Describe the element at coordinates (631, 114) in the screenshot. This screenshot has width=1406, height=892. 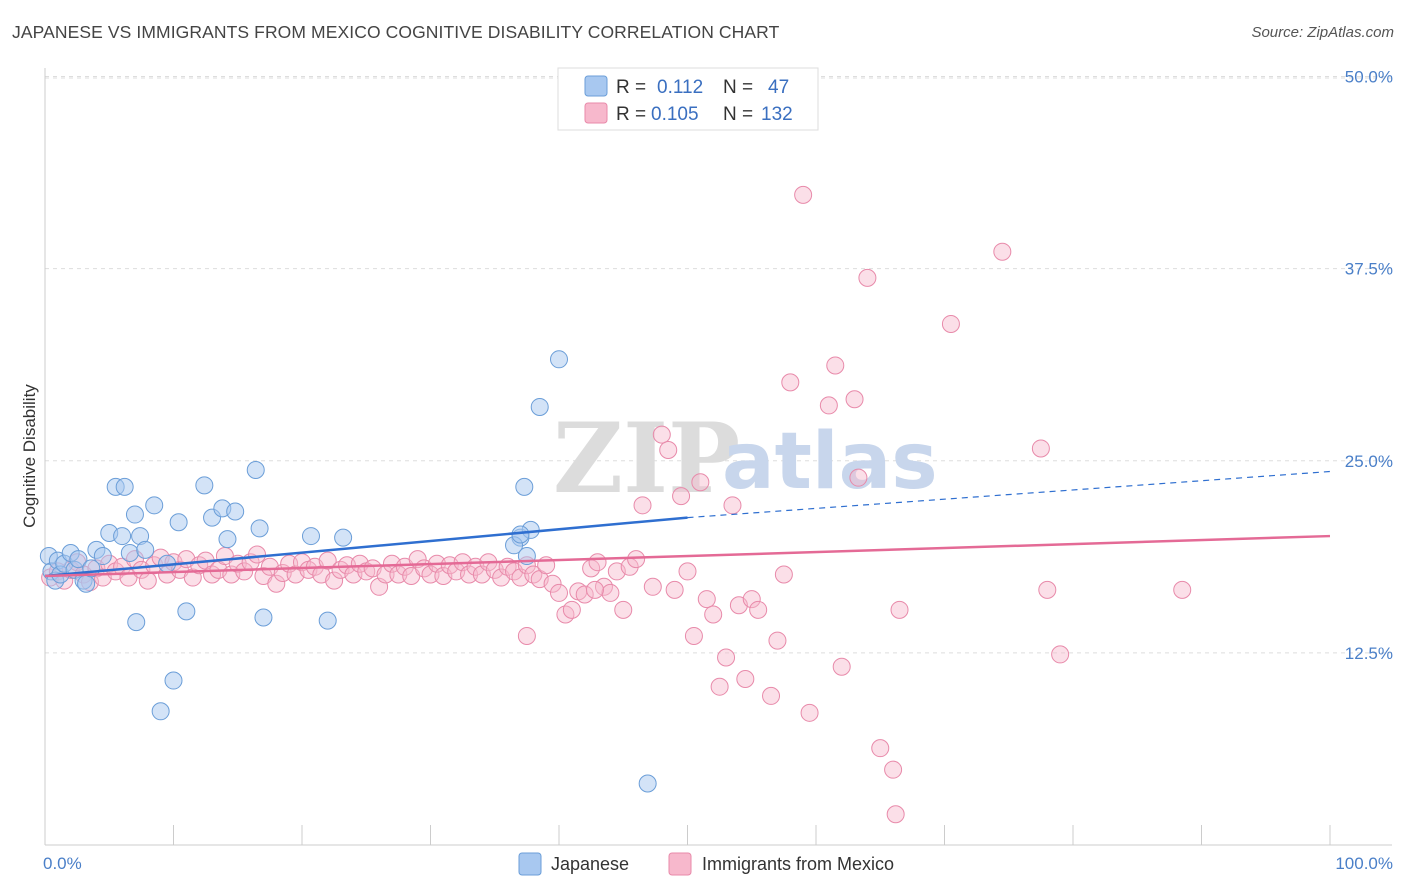
I see `legend-r-label-mexico: R =` at that location.